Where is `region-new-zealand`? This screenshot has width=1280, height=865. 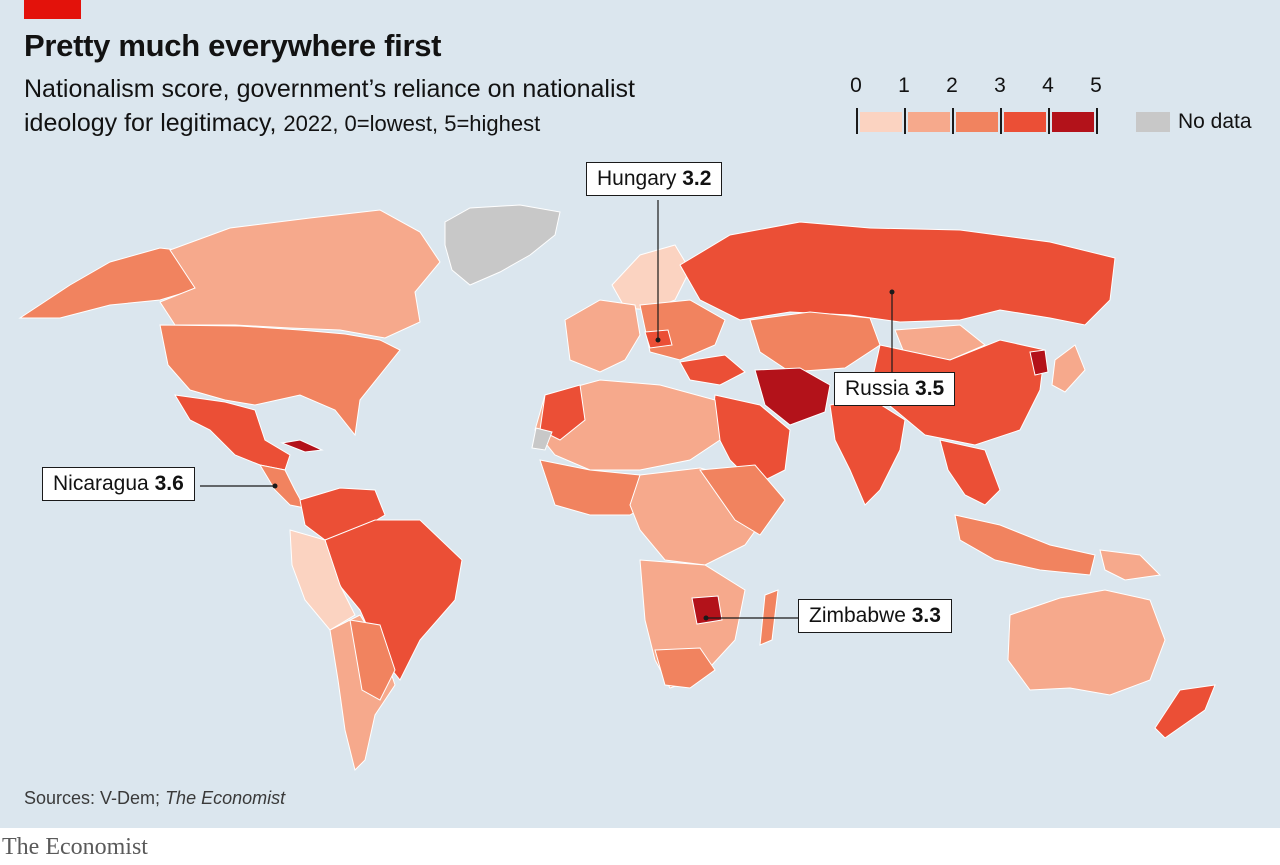 region-new-zealand is located at coordinates (1185, 711).